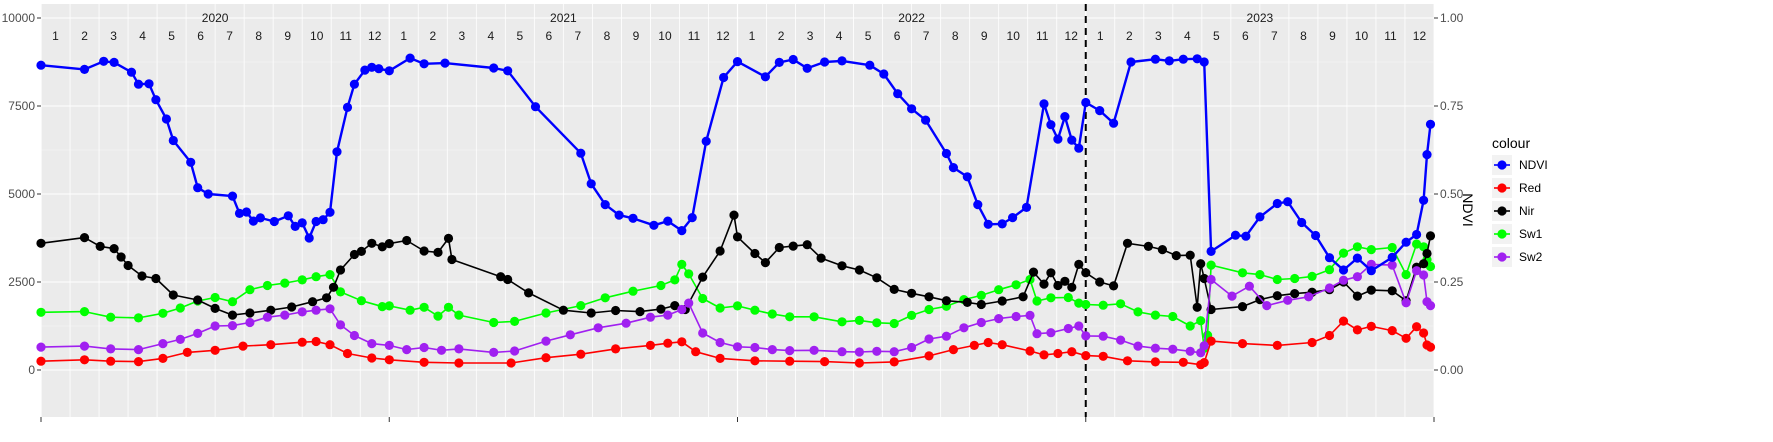 The image size is (1773, 442). What do you see at coordinates (752, 36) in the screenshot?
I see `month-label: 1` at bounding box center [752, 36].